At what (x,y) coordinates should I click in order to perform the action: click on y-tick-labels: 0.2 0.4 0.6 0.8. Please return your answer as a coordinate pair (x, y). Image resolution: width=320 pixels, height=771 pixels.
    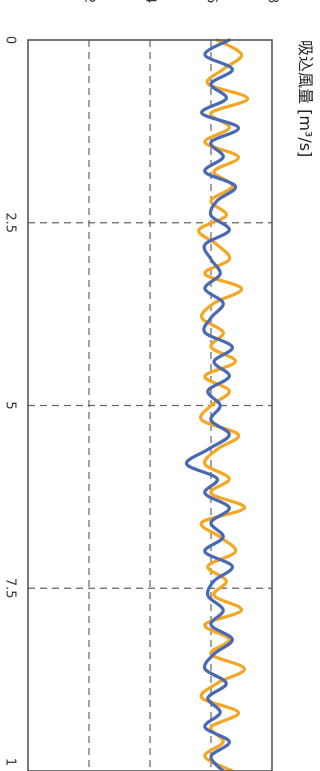
    Looking at the image, I should click on (181, 1).